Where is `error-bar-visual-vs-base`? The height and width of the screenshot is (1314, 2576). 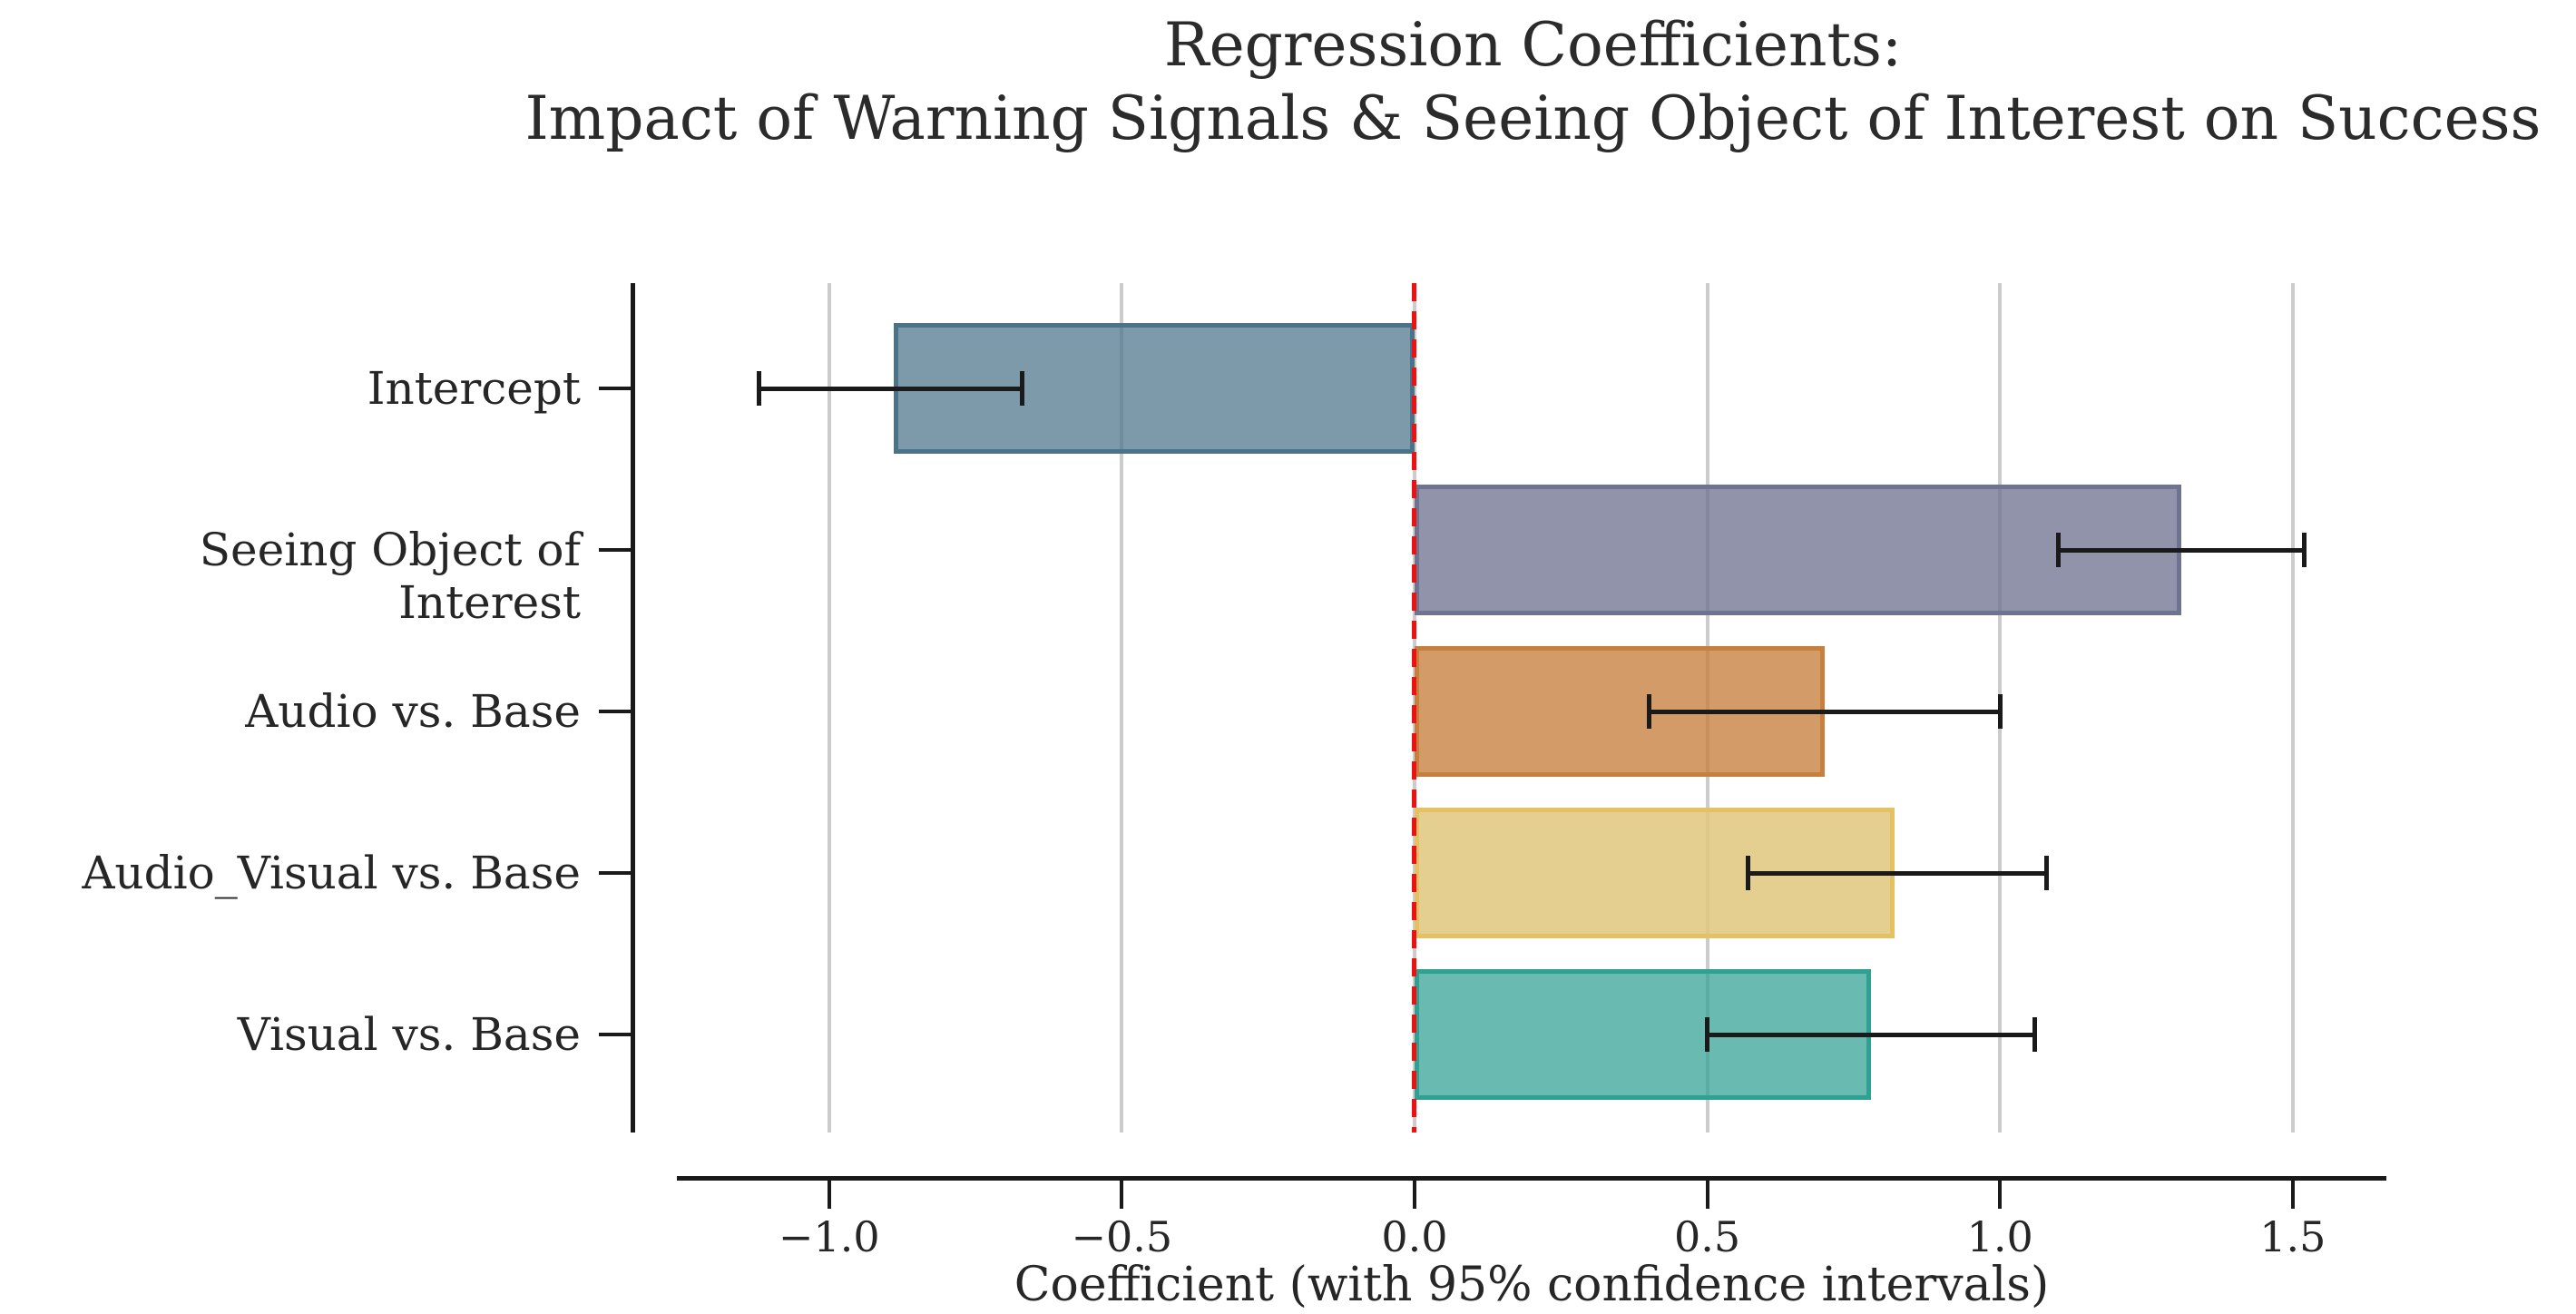
error-bar-visual-vs-base is located at coordinates (1871, 1034).